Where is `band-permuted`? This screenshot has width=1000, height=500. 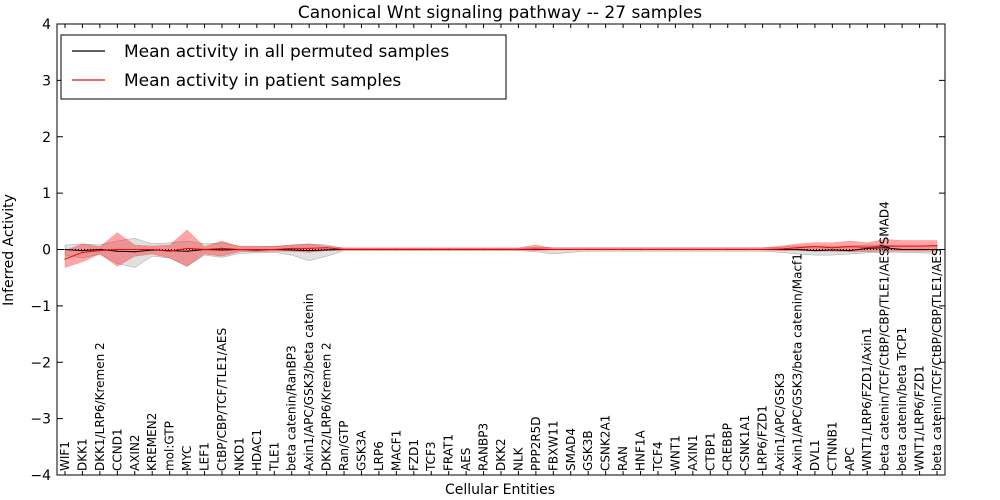
band-permuted is located at coordinates (501, 252).